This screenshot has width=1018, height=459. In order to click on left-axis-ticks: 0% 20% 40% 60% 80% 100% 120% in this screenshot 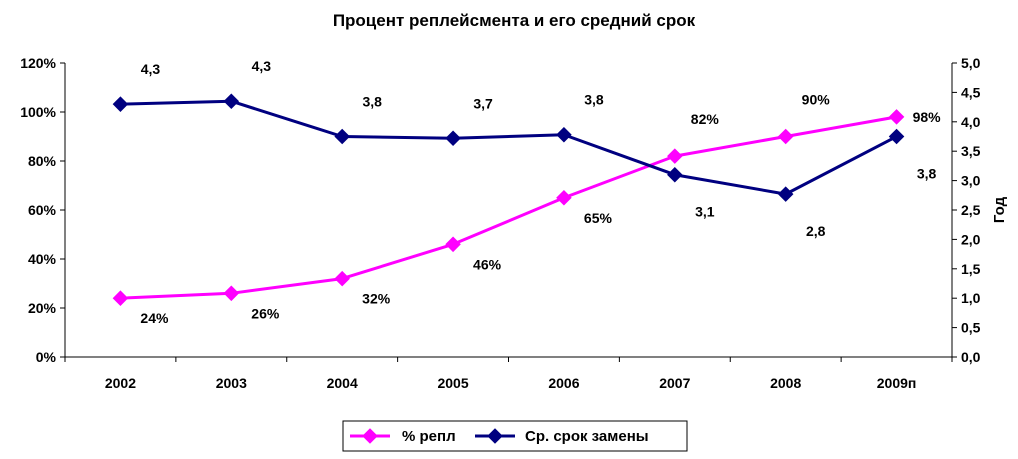, I will do `click(42, 210)`.